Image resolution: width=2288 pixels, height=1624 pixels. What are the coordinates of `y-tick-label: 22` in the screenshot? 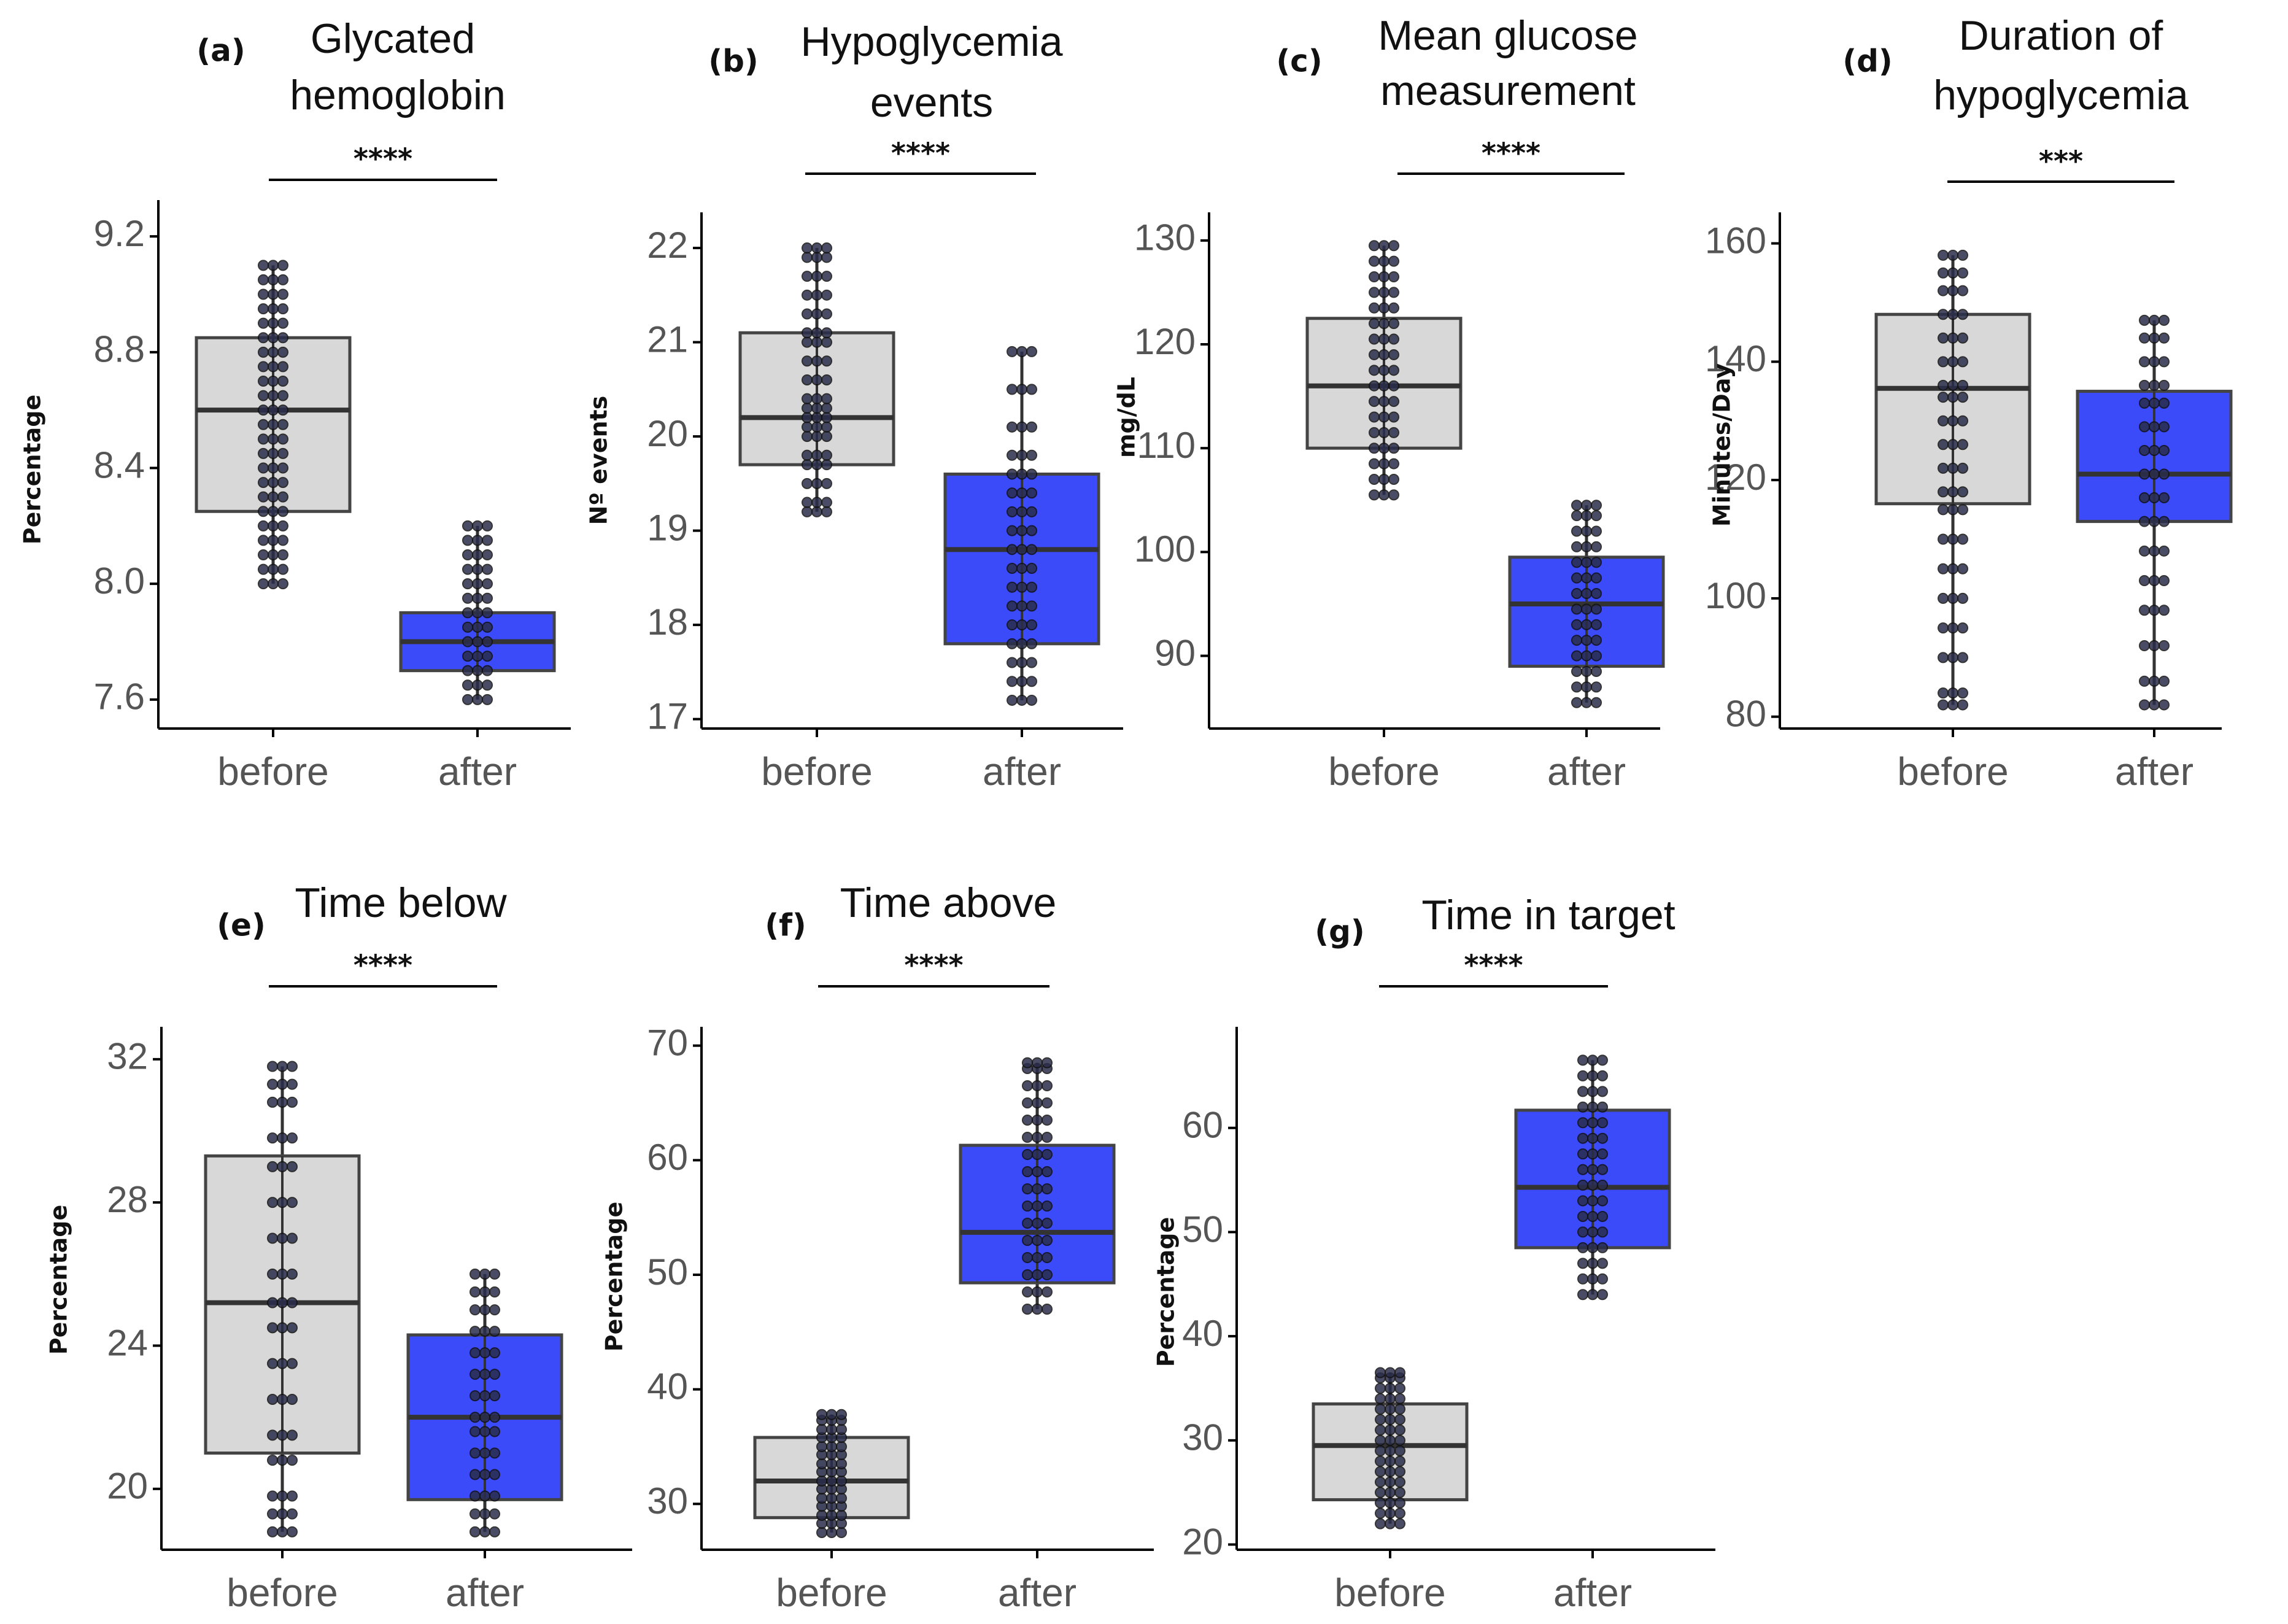 It's located at (667, 245).